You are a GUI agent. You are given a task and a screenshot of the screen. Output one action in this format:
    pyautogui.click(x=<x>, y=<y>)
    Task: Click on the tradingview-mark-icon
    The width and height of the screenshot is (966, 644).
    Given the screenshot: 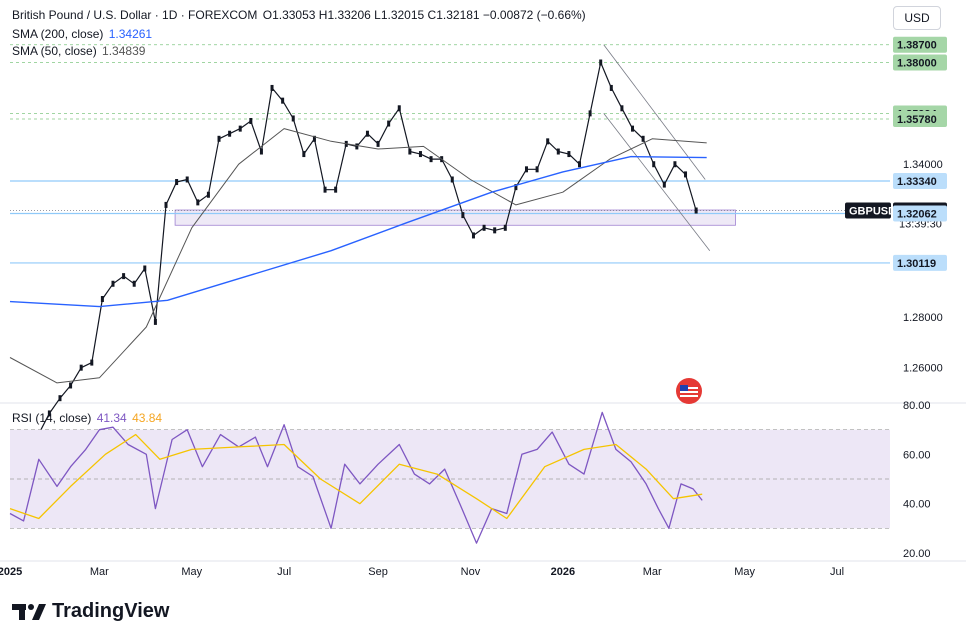 What is the action you would take?
    pyautogui.click(x=29, y=611)
    